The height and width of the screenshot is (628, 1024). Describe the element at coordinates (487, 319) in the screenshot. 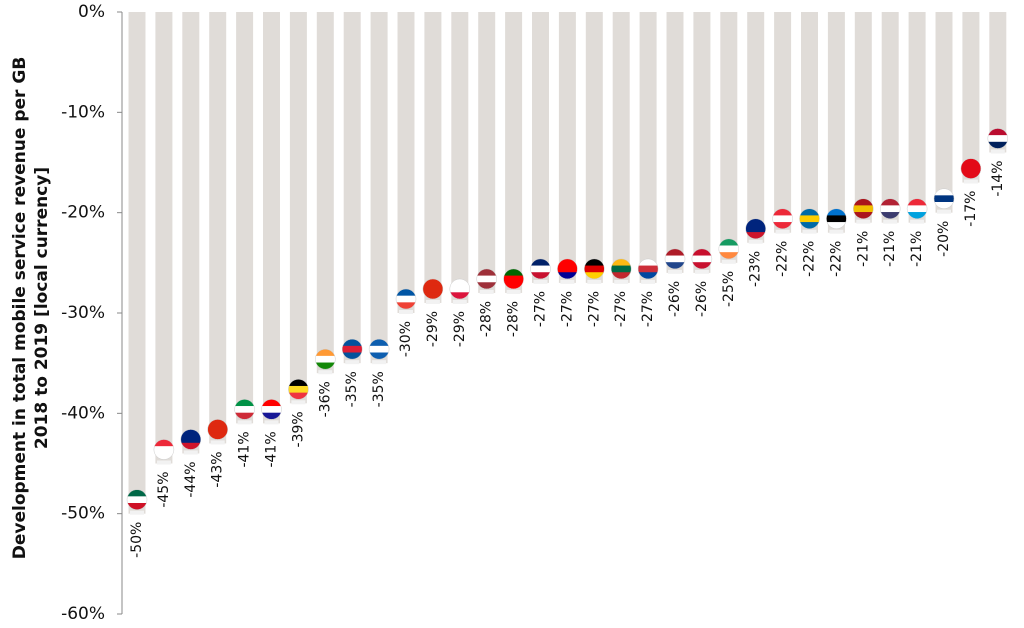

I see `value-label: -28%` at that location.